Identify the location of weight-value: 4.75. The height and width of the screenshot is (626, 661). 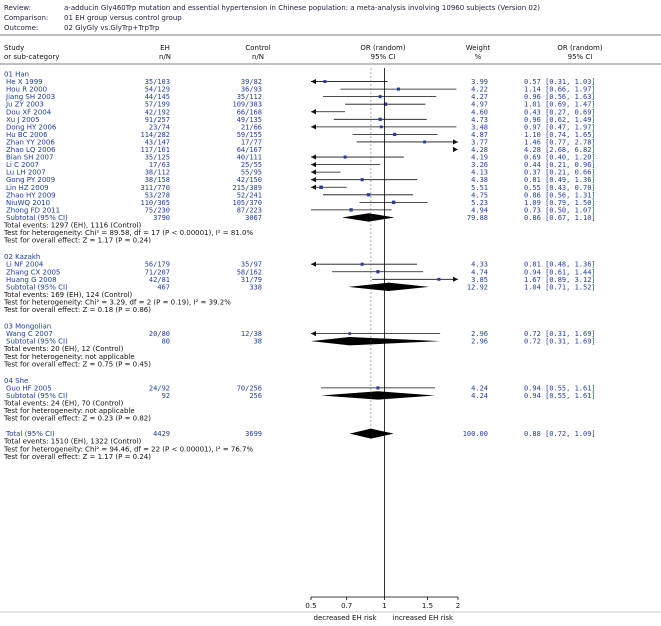
(479, 195).